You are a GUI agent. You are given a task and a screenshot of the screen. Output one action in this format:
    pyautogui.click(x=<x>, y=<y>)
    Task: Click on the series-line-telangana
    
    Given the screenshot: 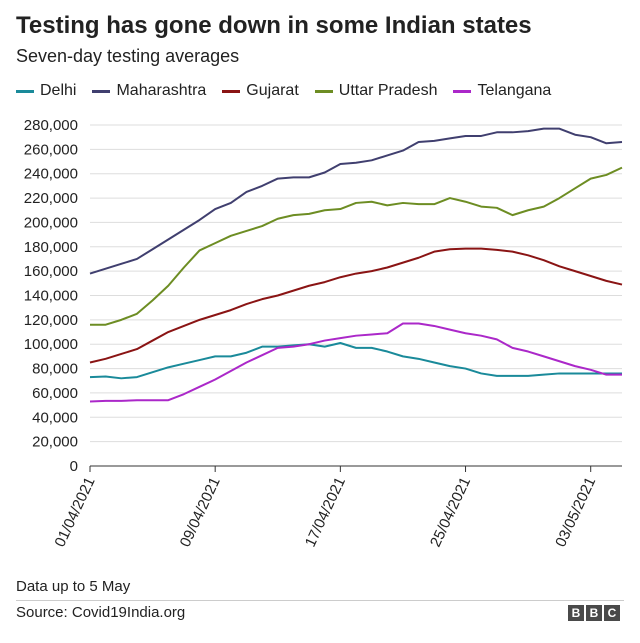 What is the action you would take?
    pyautogui.click(x=355, y=362)
    